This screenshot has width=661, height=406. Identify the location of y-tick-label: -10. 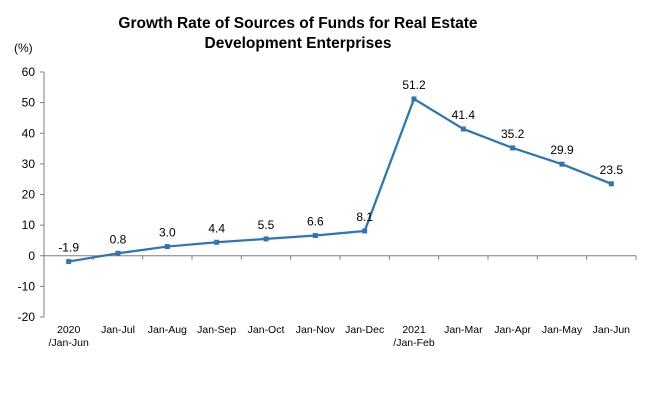
(27, 286).